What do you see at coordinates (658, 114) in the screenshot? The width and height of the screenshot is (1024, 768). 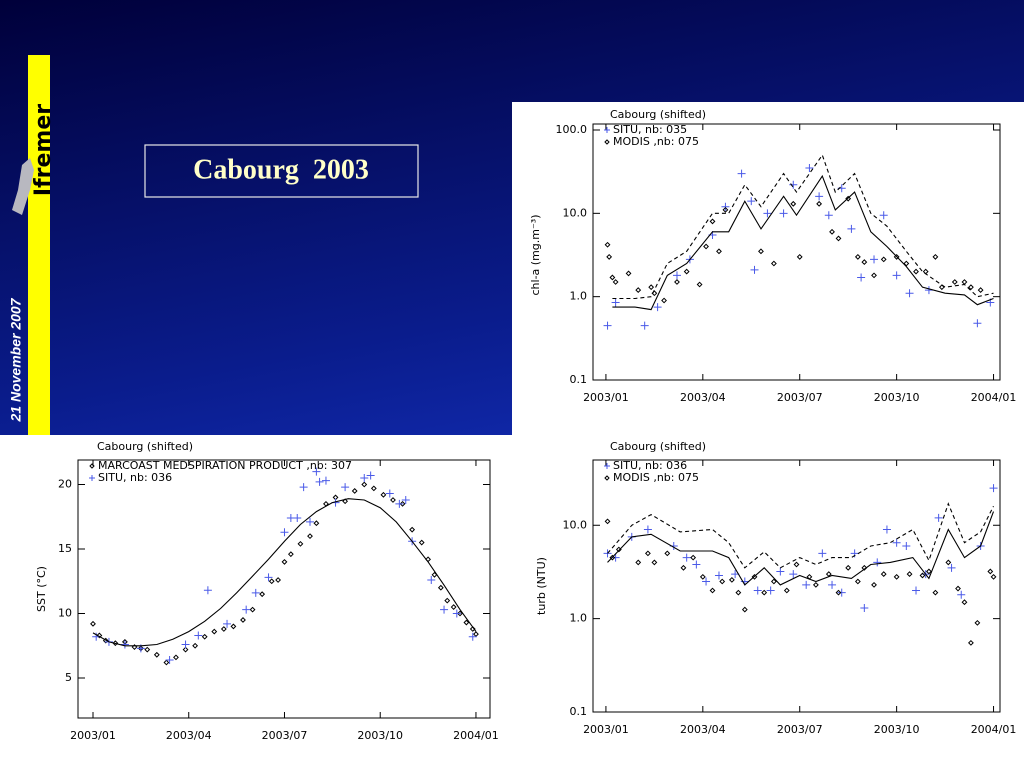 I see `chart-title: Cabourg (shifted)` at bounding box center [658, 114].